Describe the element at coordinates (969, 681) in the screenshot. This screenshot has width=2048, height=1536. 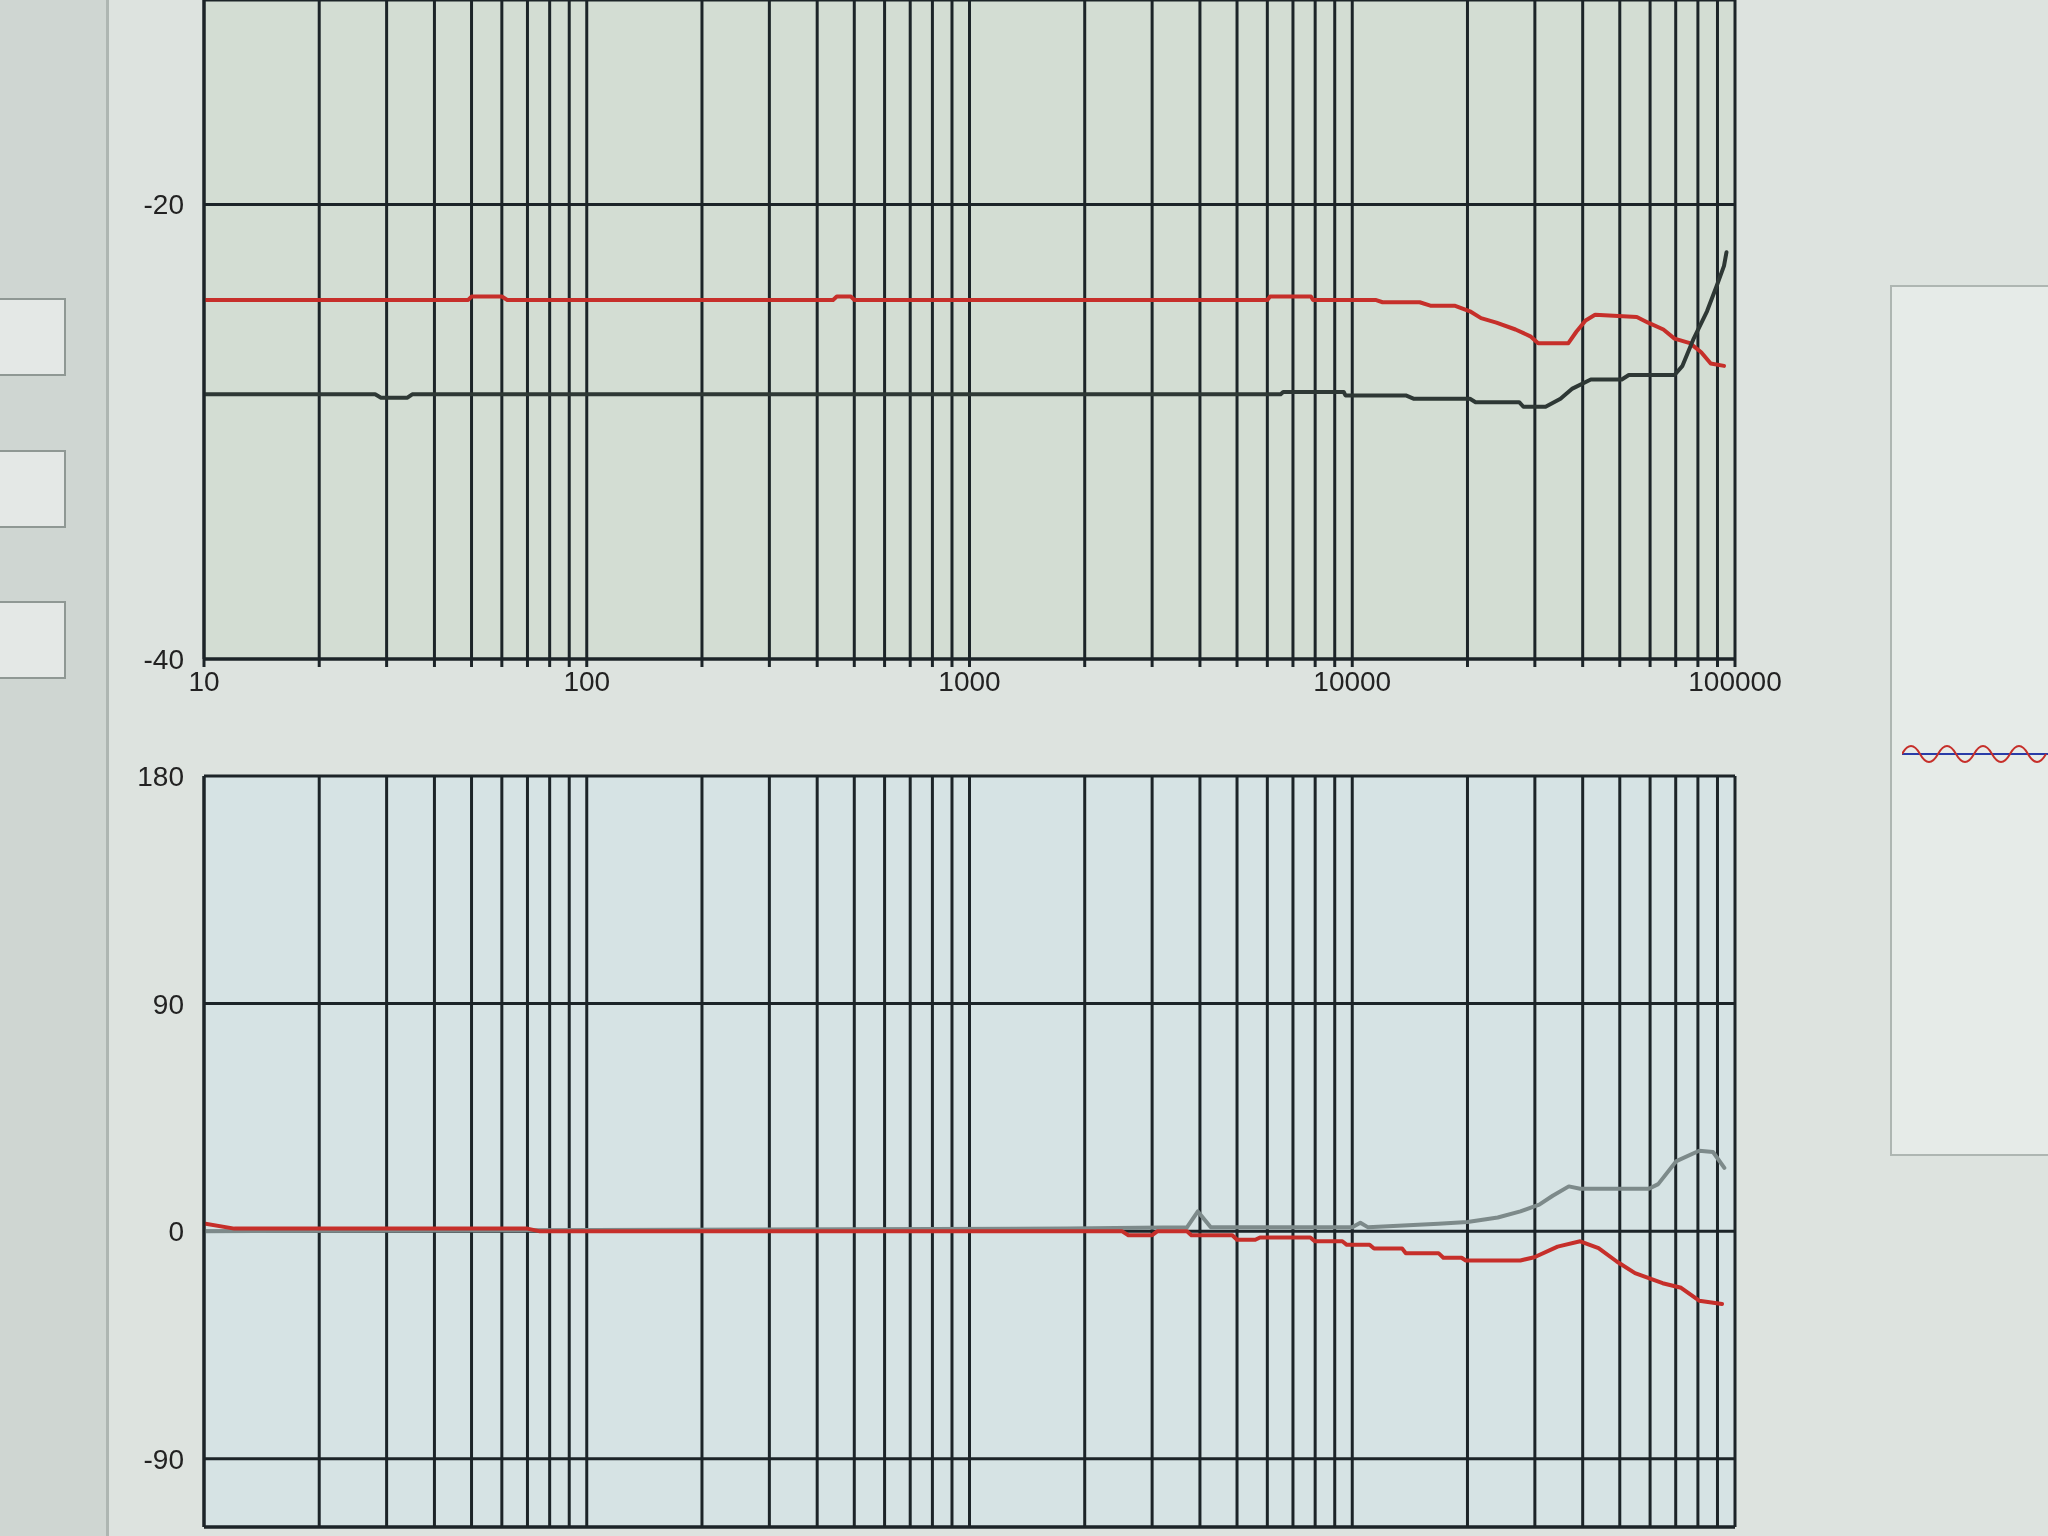
I see `x-tick-label: 1000` at that location.